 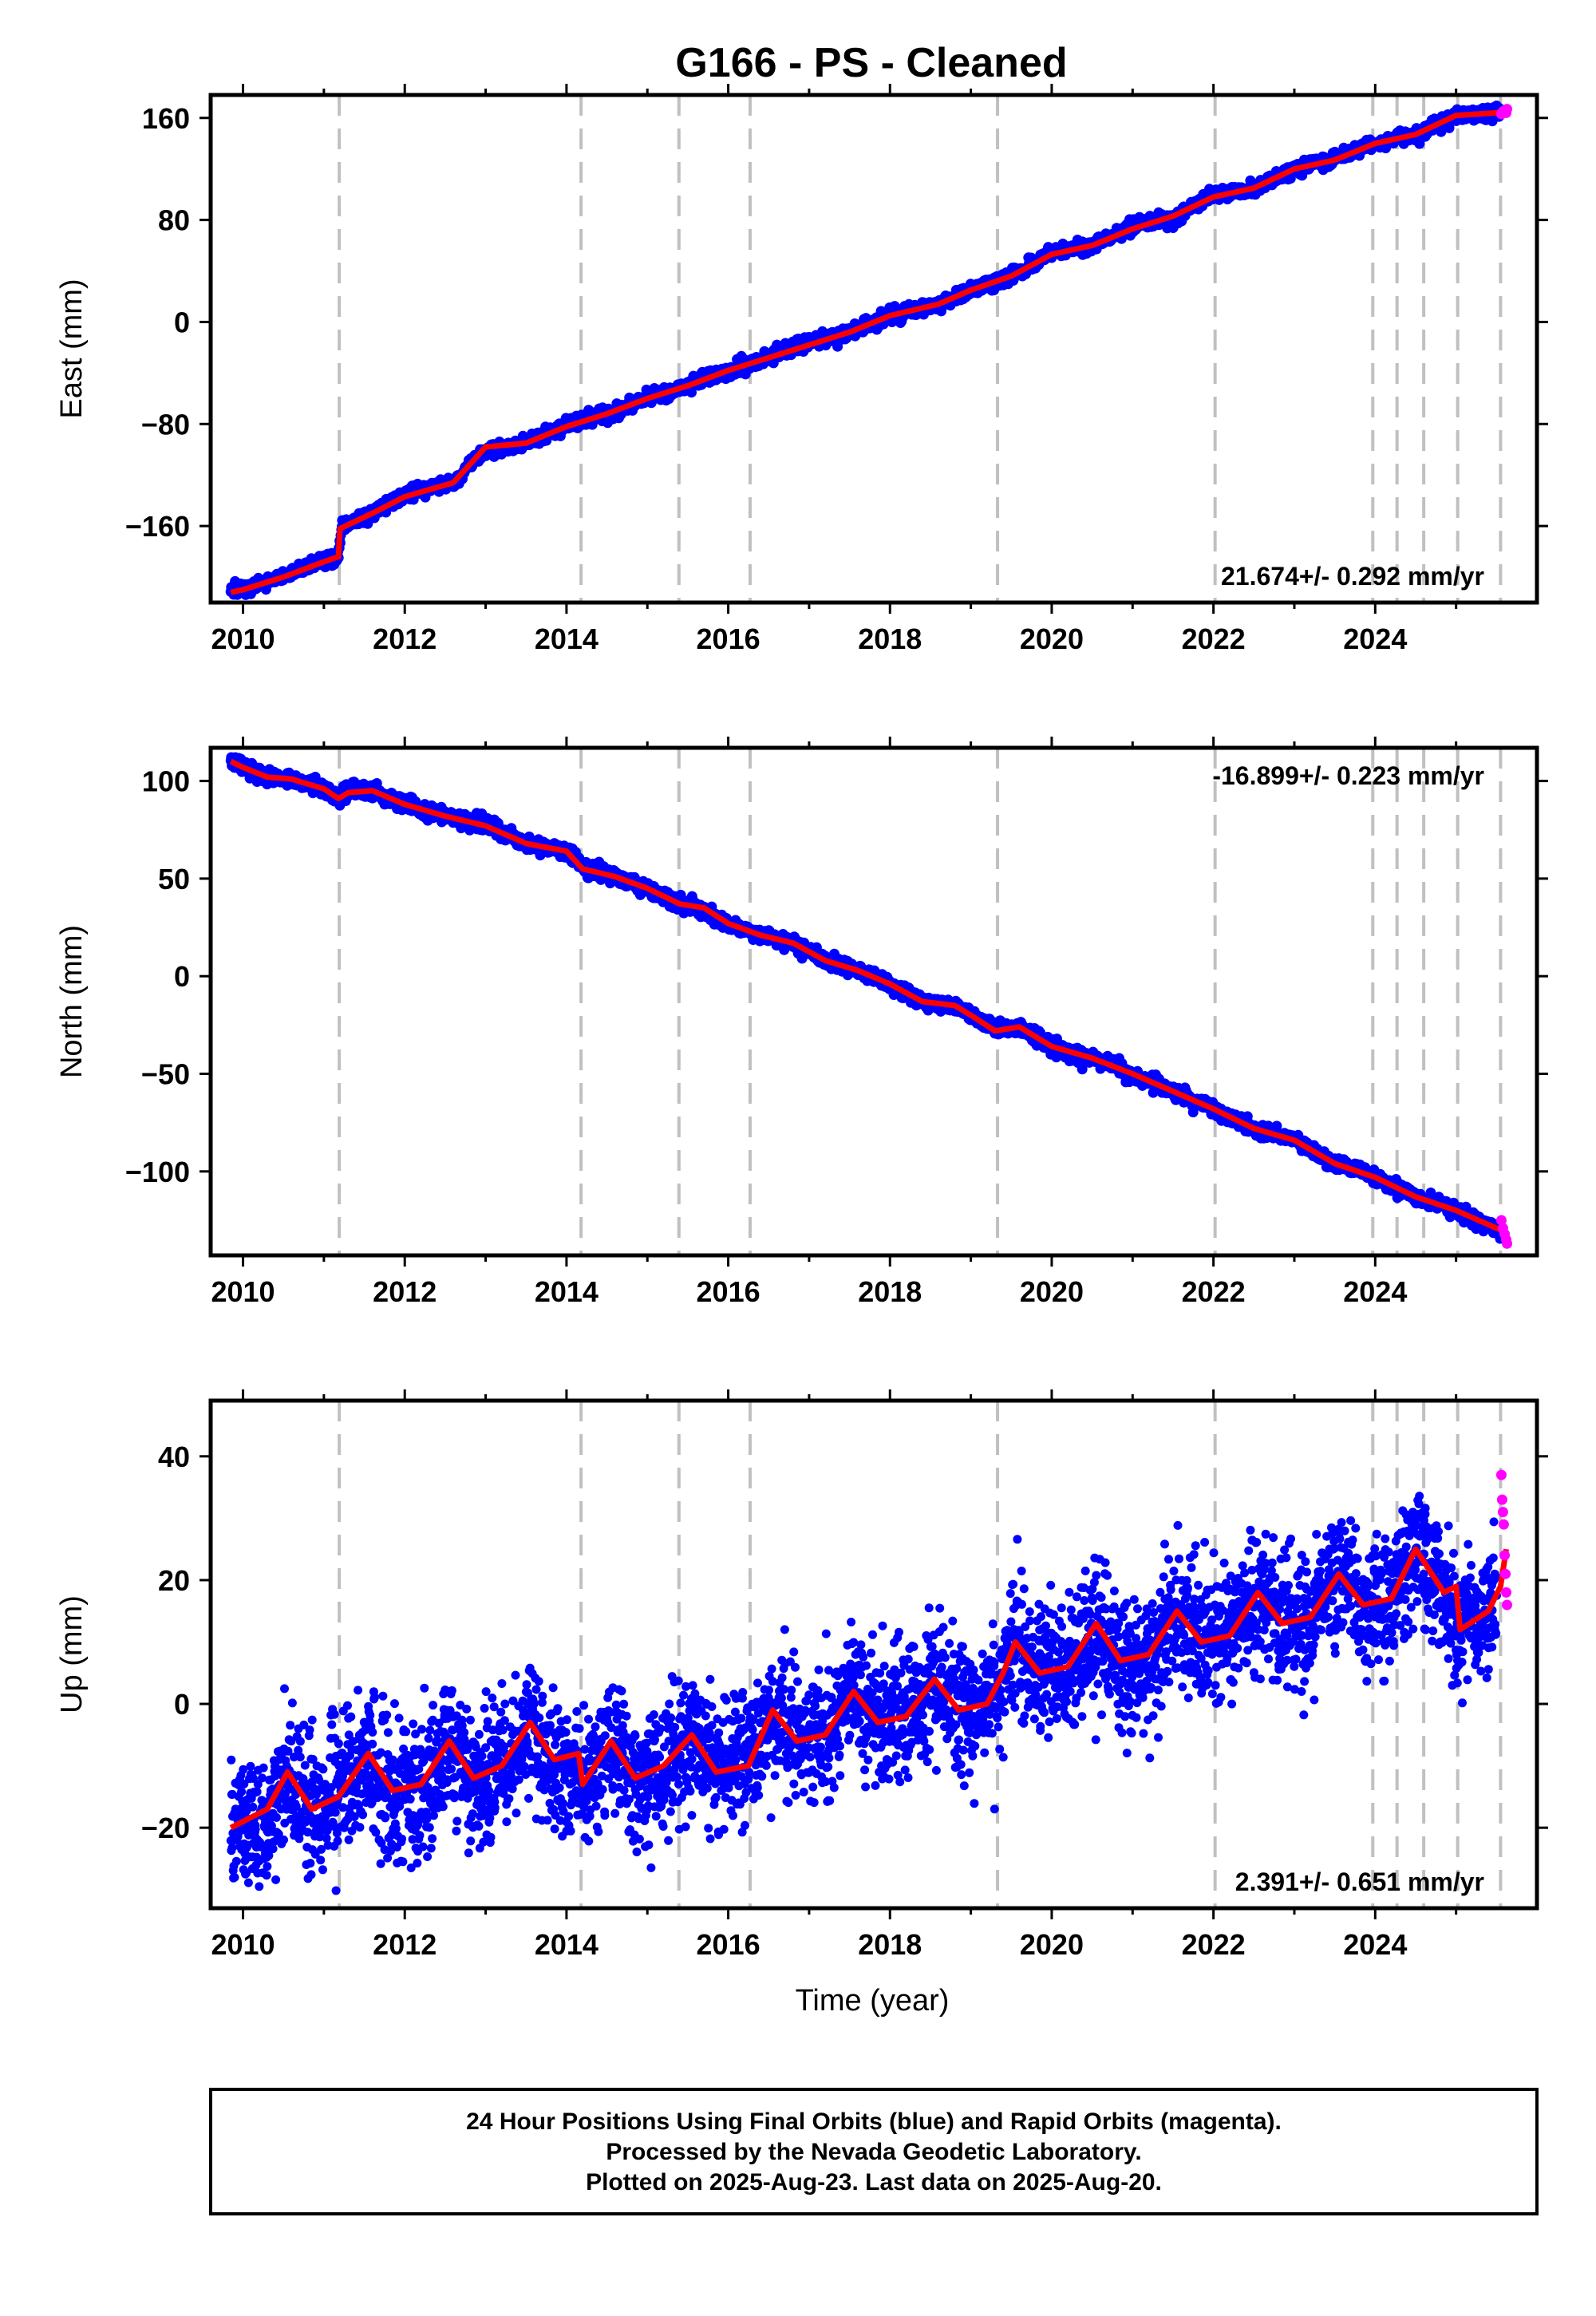 I want to click on rapid-orbit-points, so click(x=1503, y=112).